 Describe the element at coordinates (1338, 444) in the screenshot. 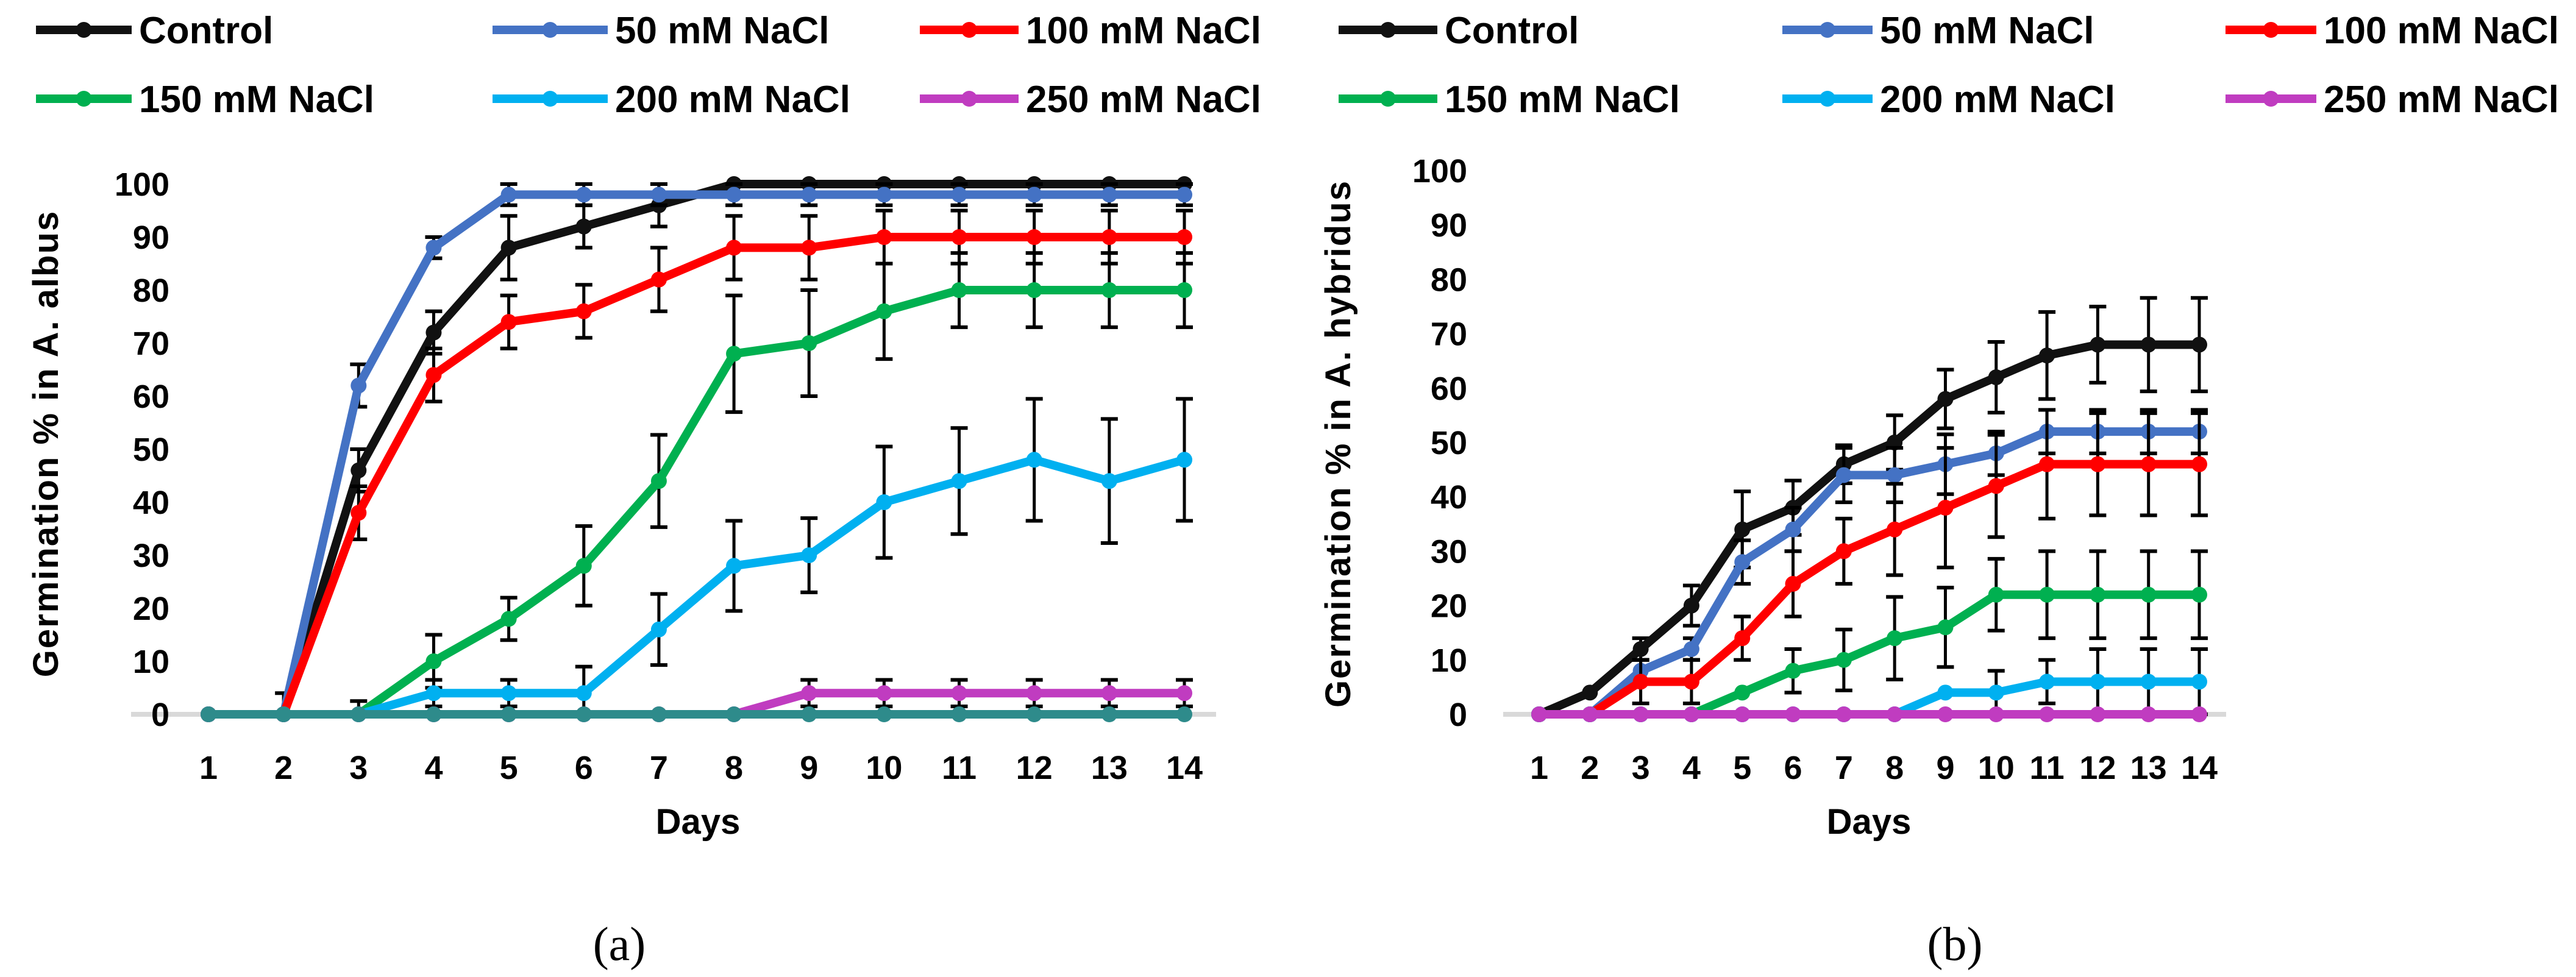

I see `y-axis-title: Germination % in A. hybridus` at that location.